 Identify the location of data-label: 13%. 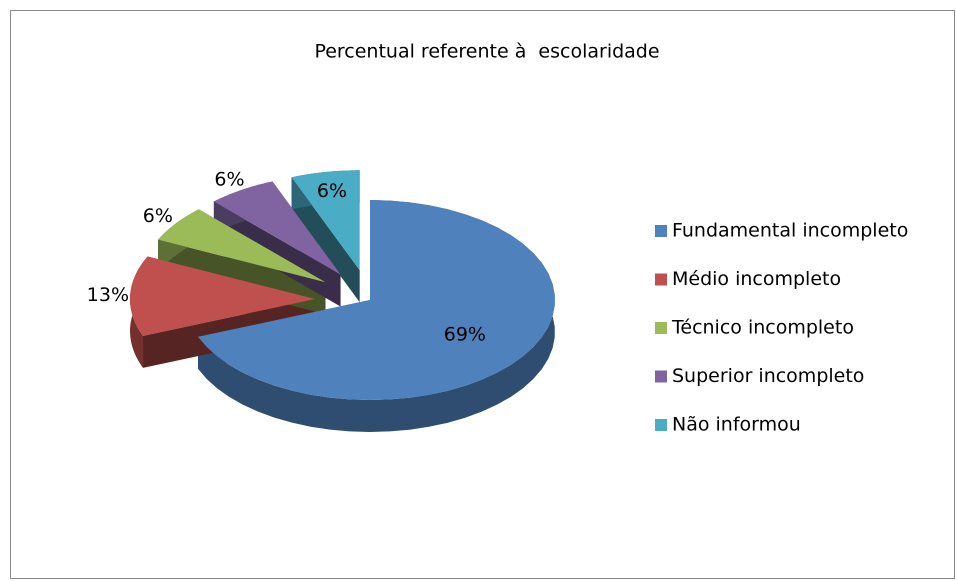
(108, 295).